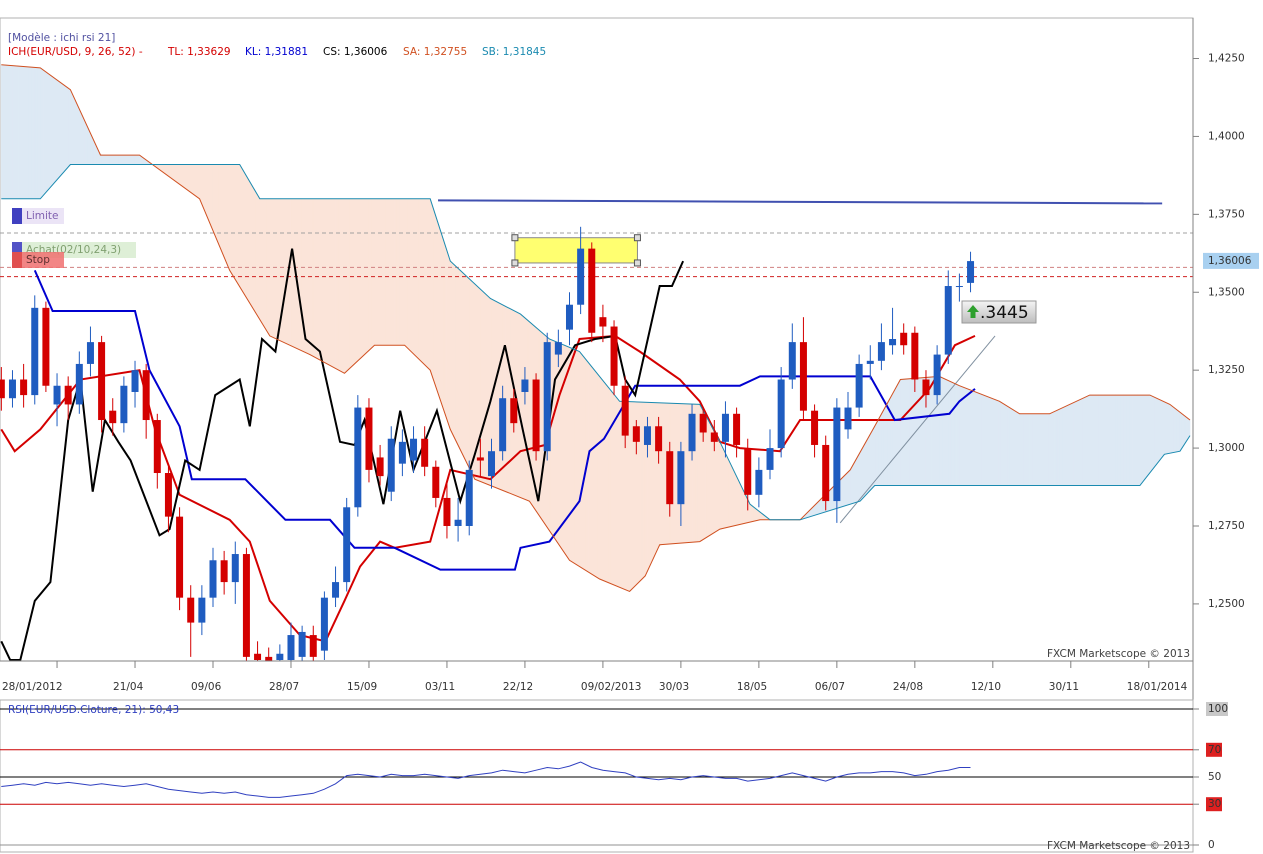 The image size is (1263, 854). I want to click on y-tick-label: 50, so click(1214, 777).